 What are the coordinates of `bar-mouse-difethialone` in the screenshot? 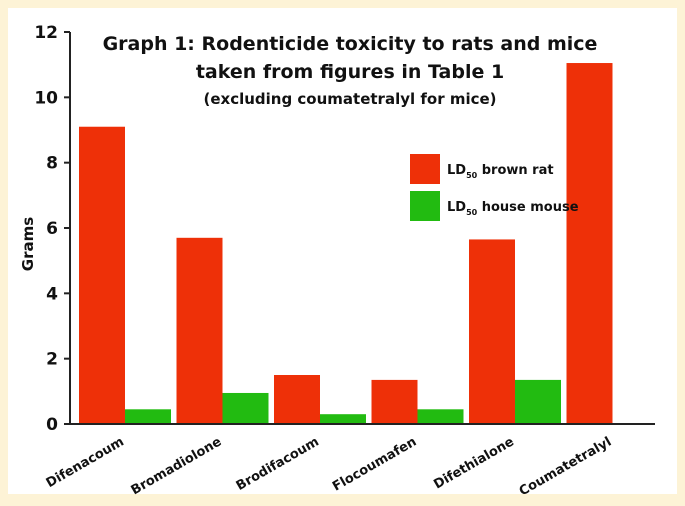 It's located at (538, 401).